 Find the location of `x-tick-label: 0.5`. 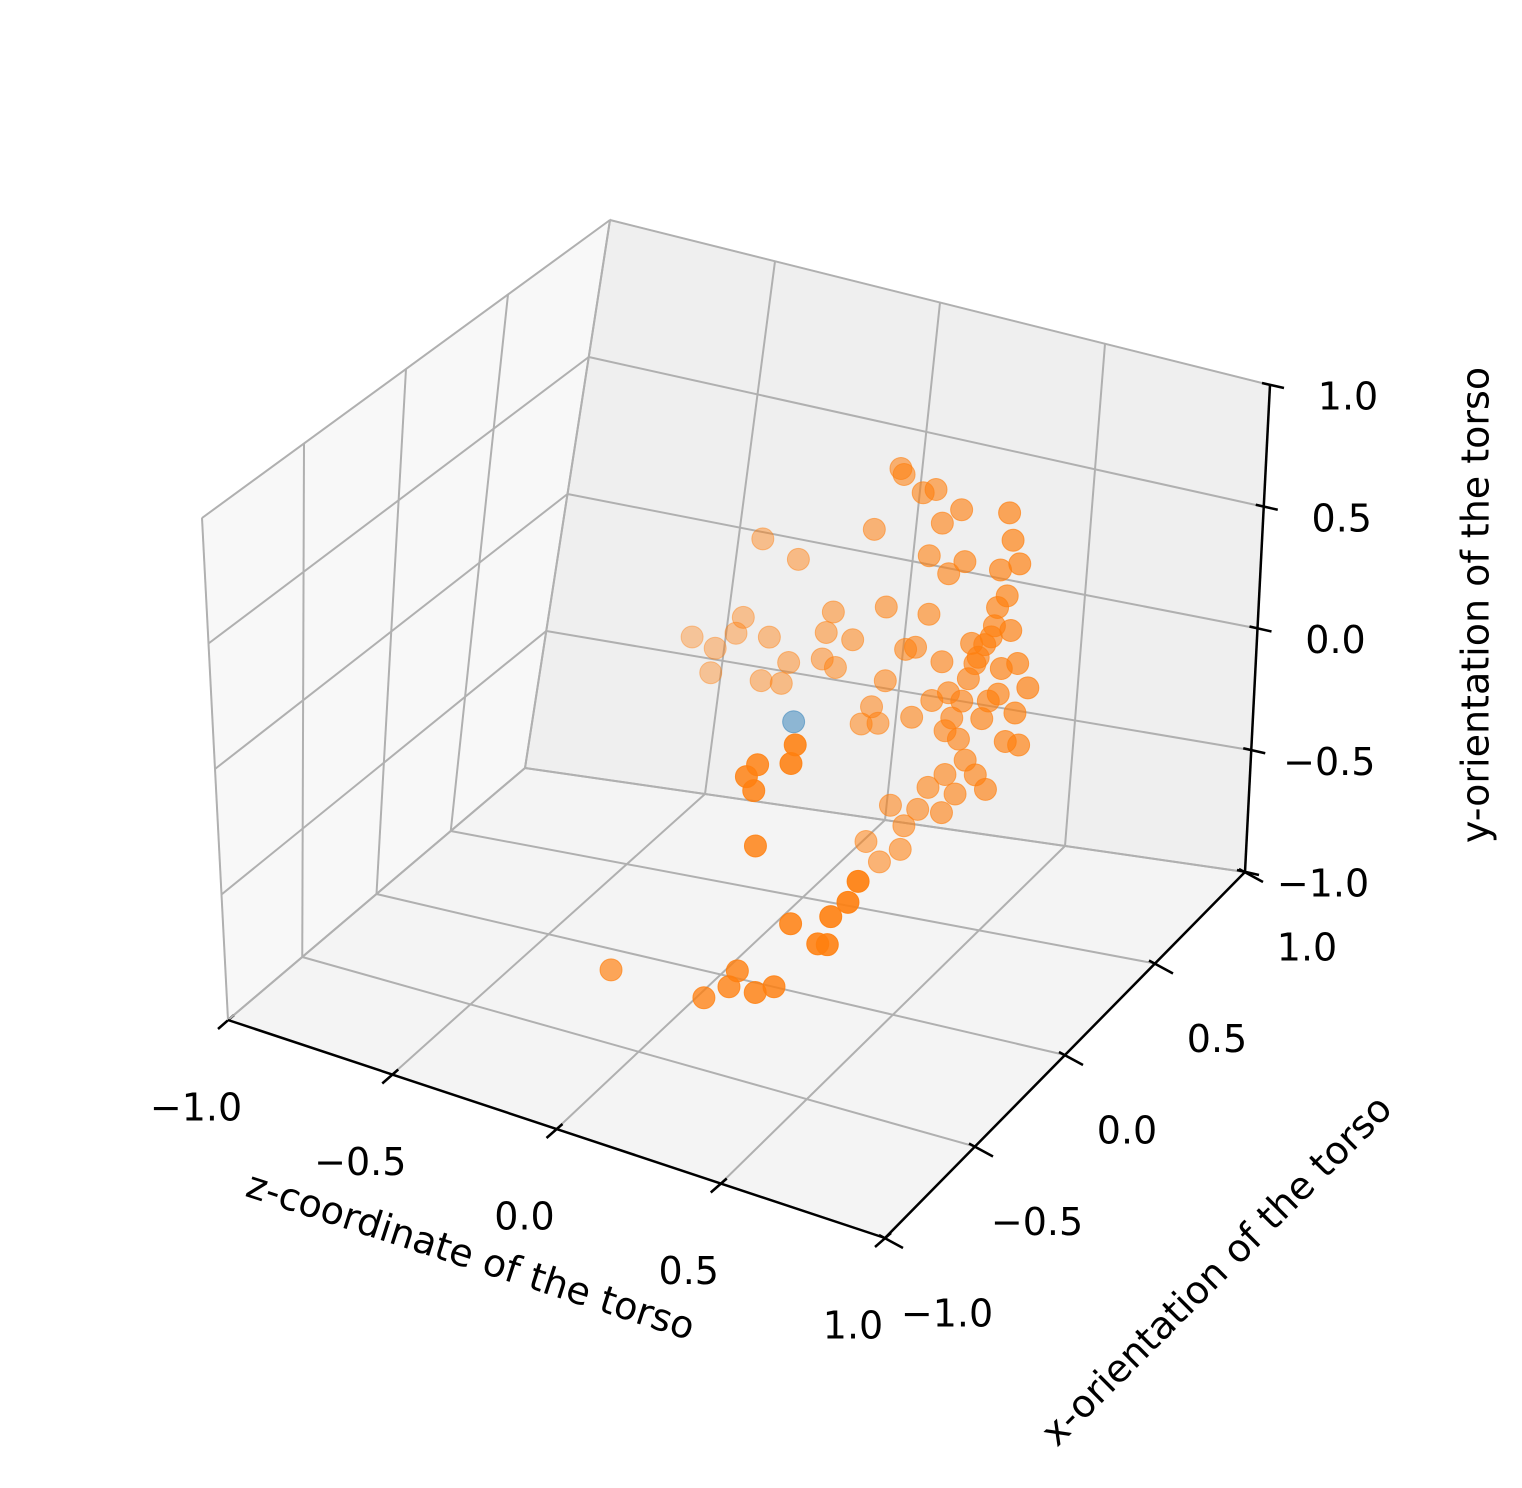

x-tick-label: 0.5 is located at coordinates (689, 1271).